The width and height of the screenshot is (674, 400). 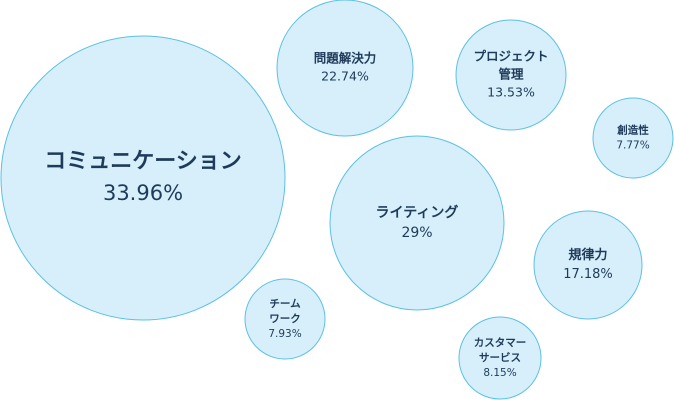 What do you see at coordinates (587, 255) in the screenshot?
I see `bubble-label: 規律力` at bounding box center [587, 255].